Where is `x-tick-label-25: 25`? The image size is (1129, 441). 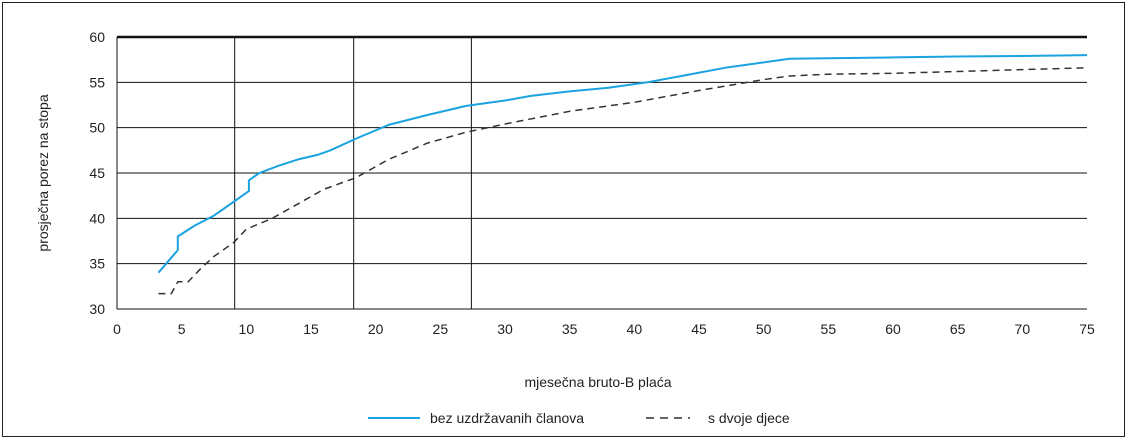 x-tick-label-25: 25 is located at coordinates (441, 329).